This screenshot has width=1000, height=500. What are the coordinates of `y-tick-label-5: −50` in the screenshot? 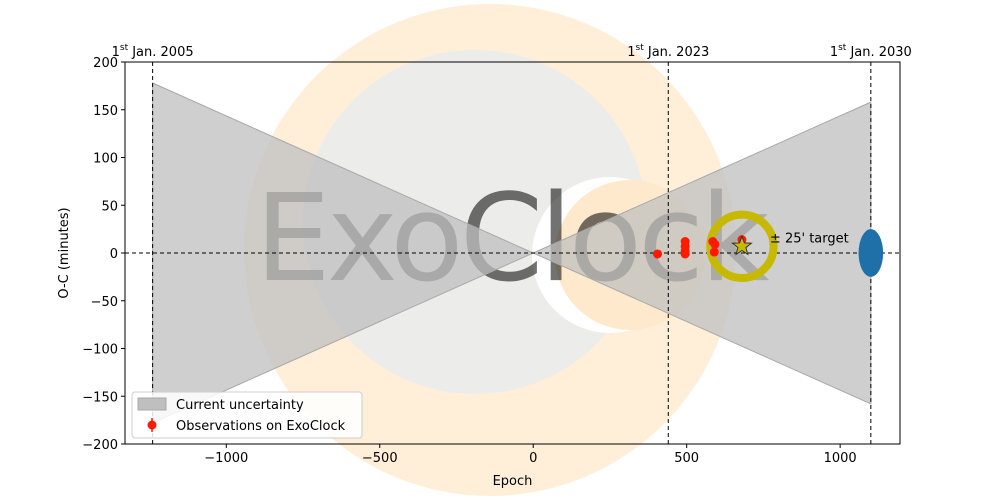 It's located at (104, 302).